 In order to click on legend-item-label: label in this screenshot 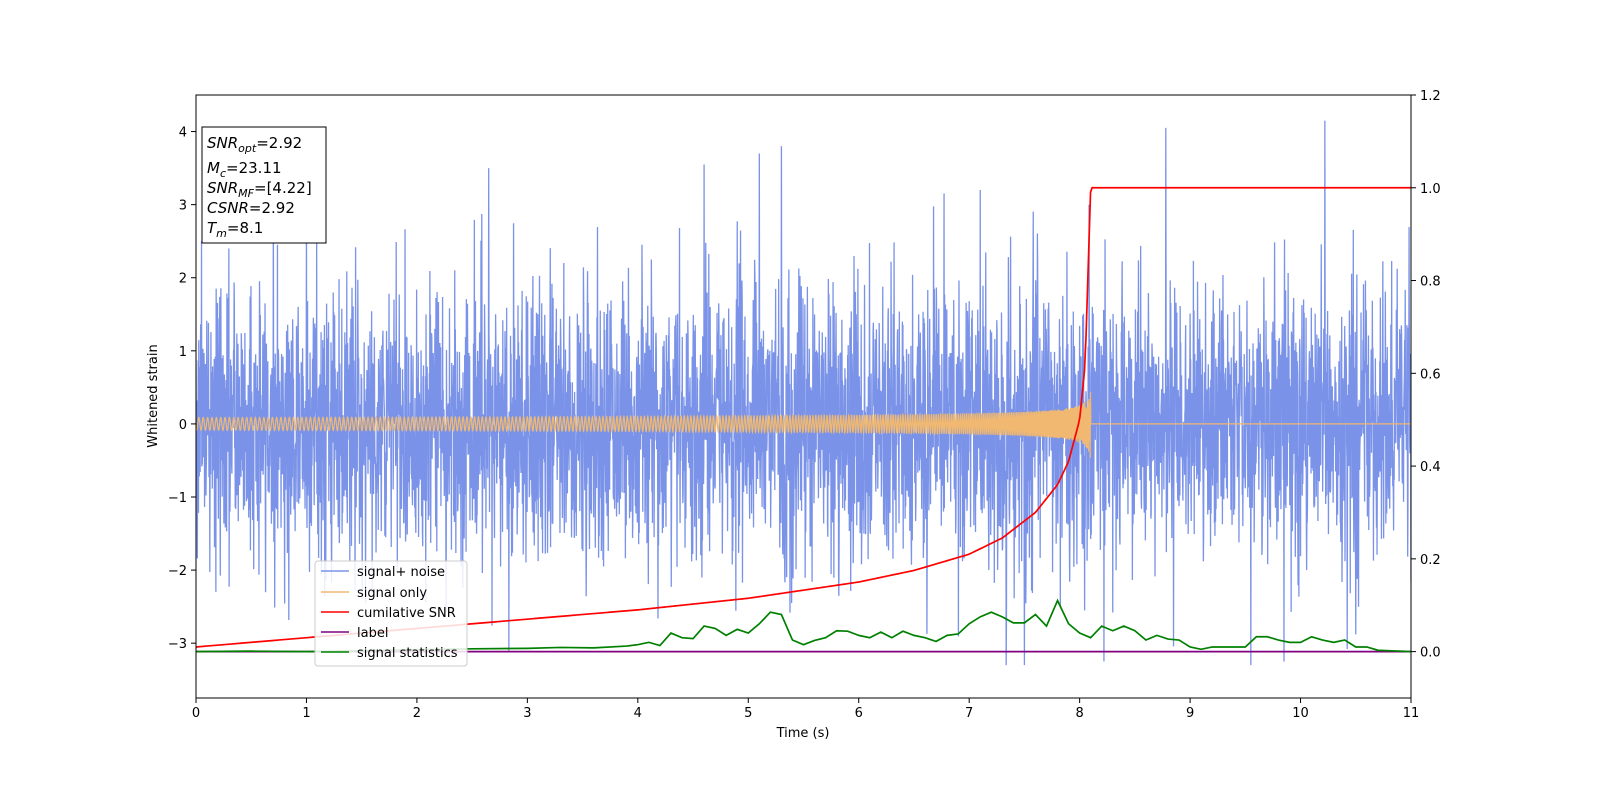, I will do `click(354, 633)`.